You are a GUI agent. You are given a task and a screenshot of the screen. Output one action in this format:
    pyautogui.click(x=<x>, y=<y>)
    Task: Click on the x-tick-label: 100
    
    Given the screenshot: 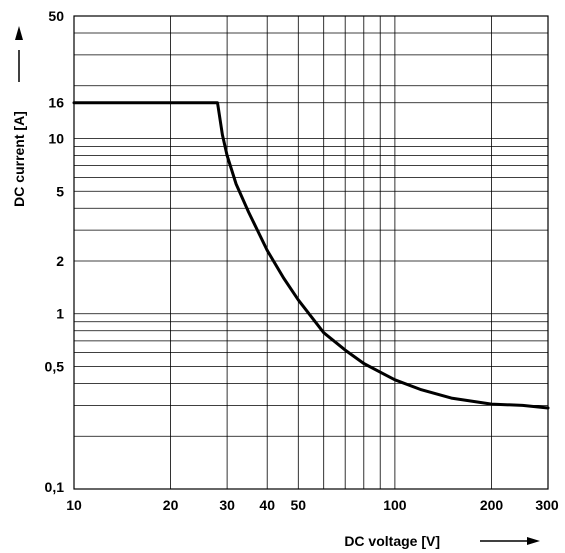 What is the action you would take?
    pyautogui.click(x=395, y=505)
    